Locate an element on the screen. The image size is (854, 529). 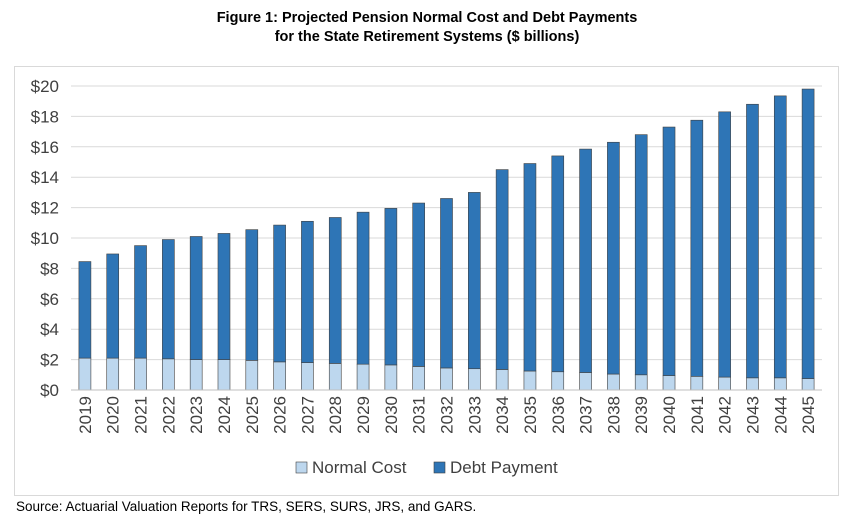
y-tick-label: $4 is located at coordinates (49, 329).